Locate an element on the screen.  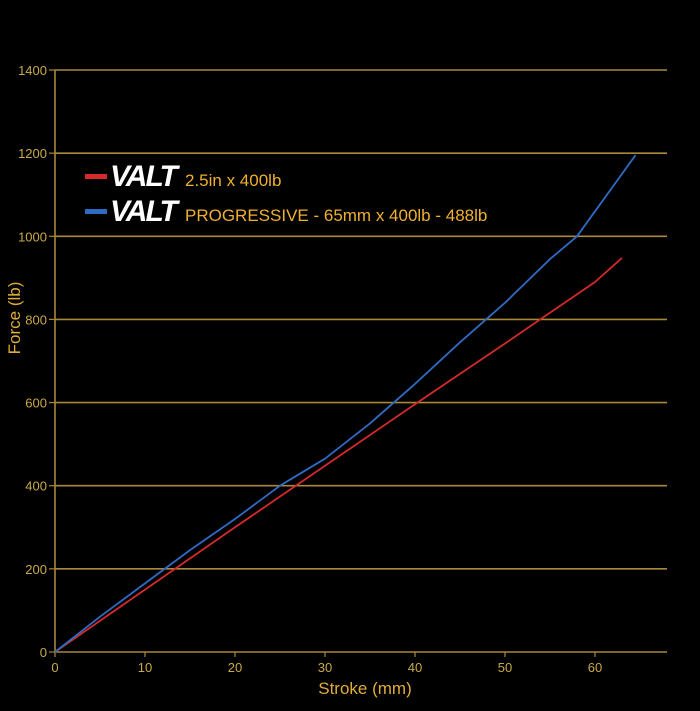
legend-entry-label: 2.5in x 400lb is located at coordinates (233, 180).